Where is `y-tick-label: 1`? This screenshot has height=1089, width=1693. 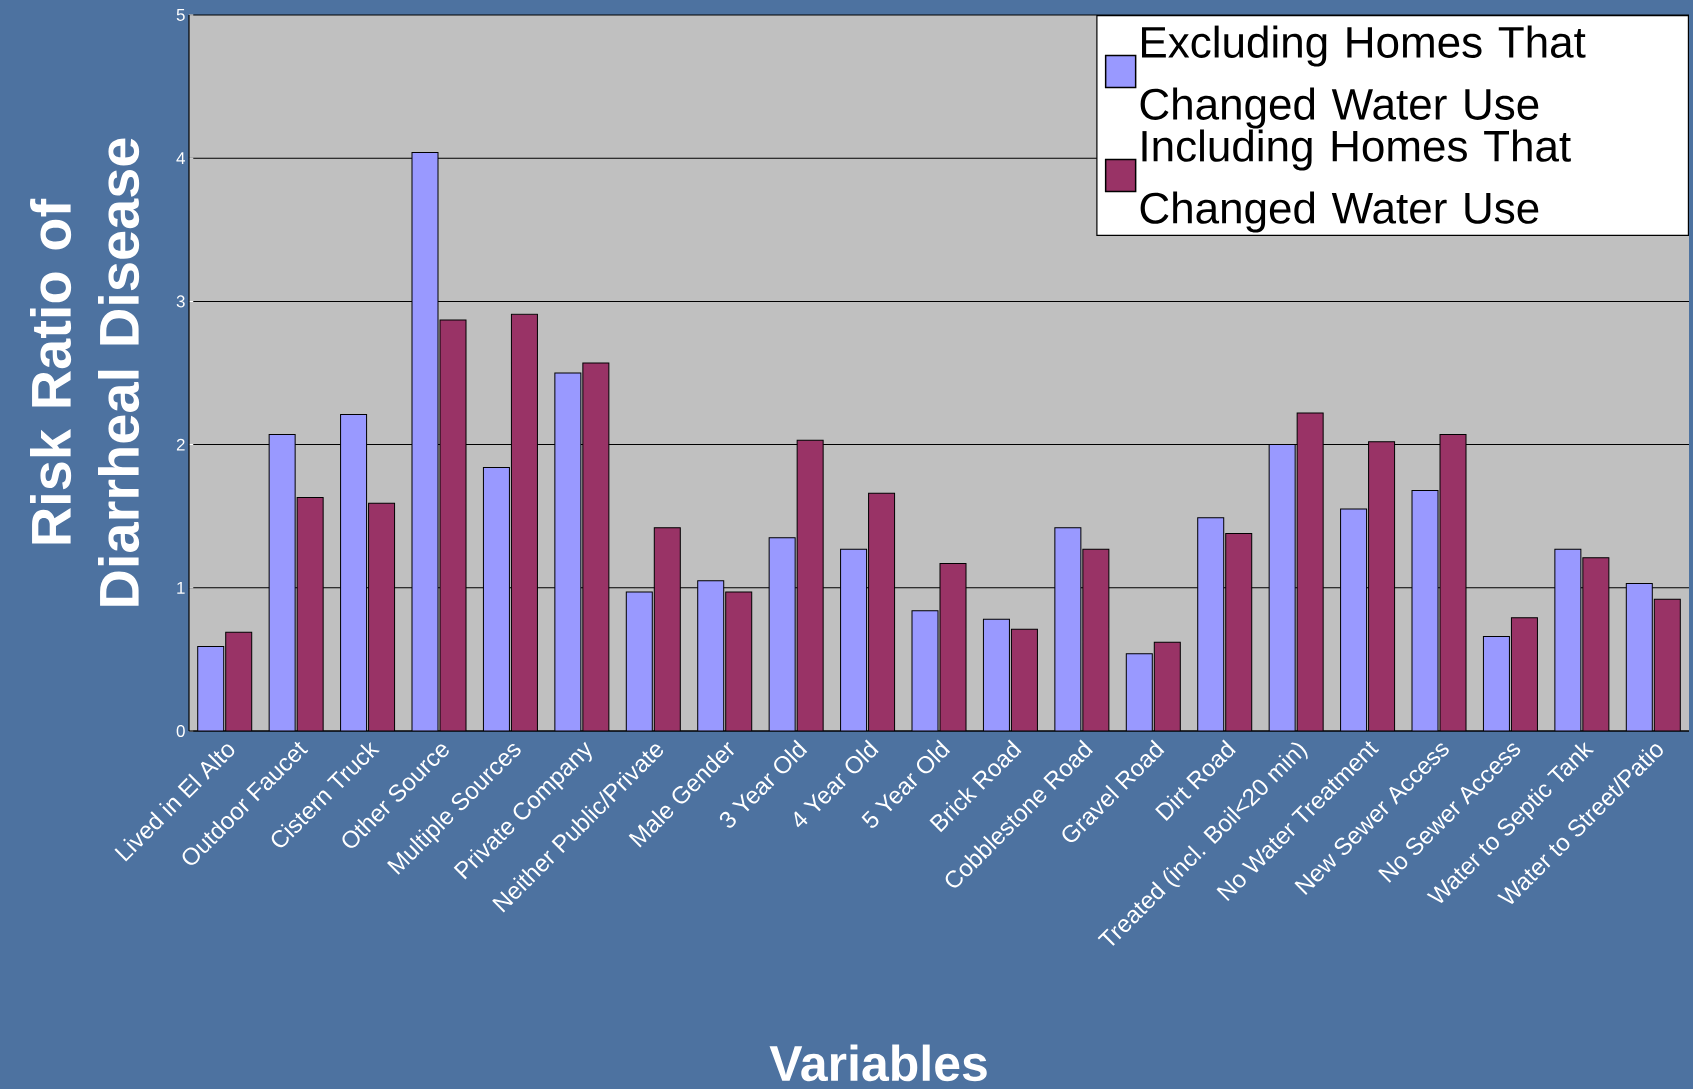
y-tick-label: 1 is located at coordinates (181, 587).